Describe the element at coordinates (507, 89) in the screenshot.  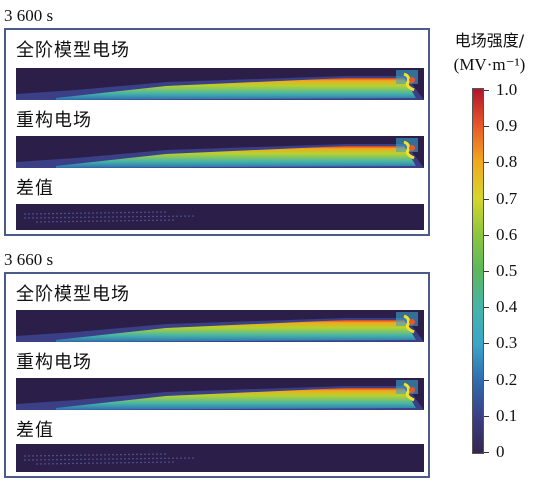
I see `colorbar-tick-label: 1.0` at that location.